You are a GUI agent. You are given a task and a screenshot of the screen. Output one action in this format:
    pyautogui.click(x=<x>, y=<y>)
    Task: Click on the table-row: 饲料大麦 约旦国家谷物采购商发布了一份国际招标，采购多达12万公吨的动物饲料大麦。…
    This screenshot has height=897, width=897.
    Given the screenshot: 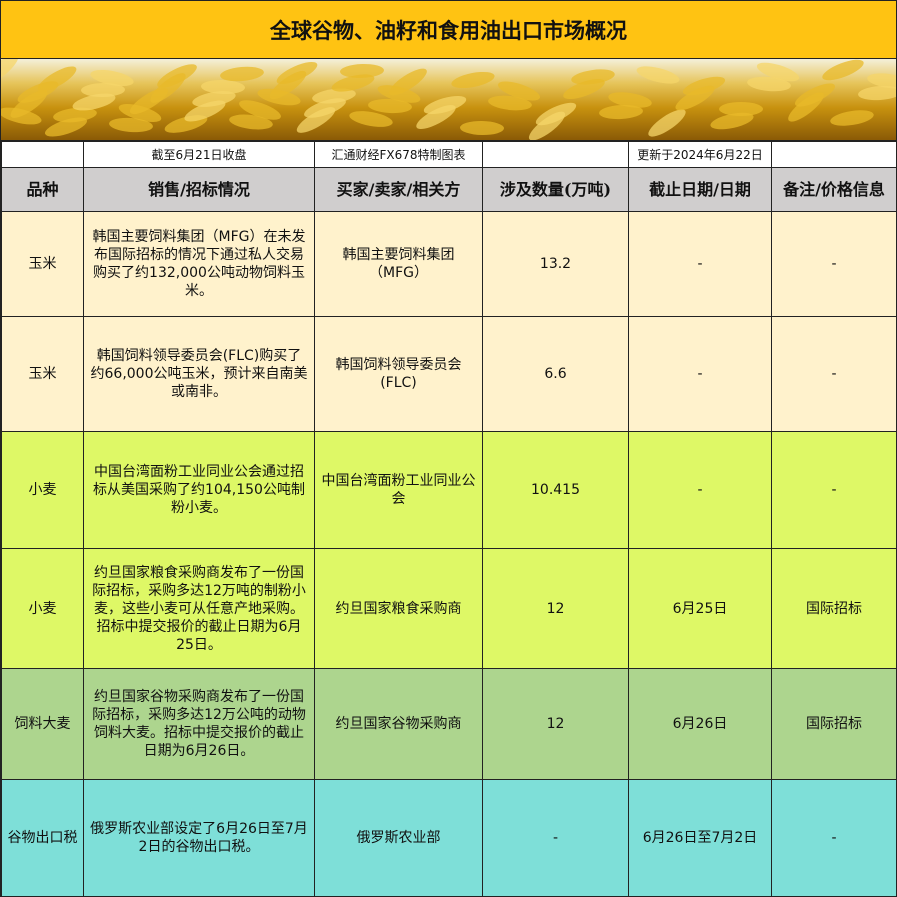 What is the action you would take?
    pyautogui.click(x=449, y=724)
    